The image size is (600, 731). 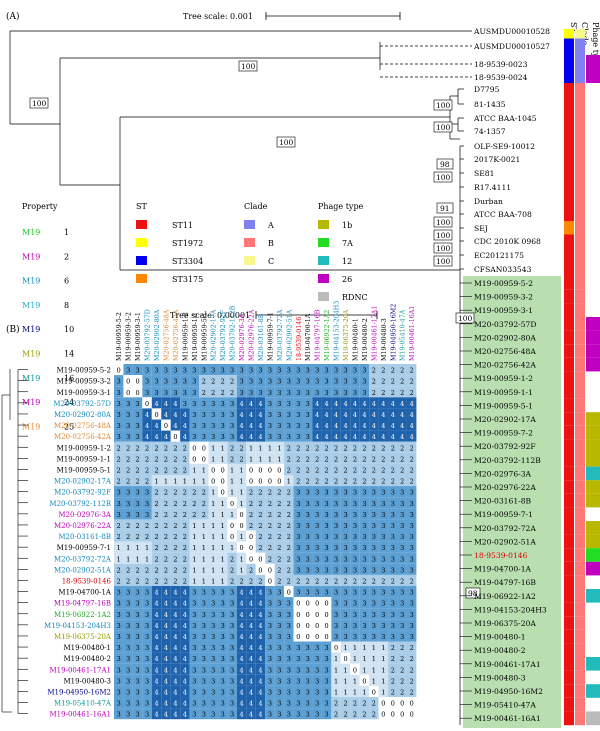 I want to click on legend-phage-label: 12, so click(x=347, y=261).